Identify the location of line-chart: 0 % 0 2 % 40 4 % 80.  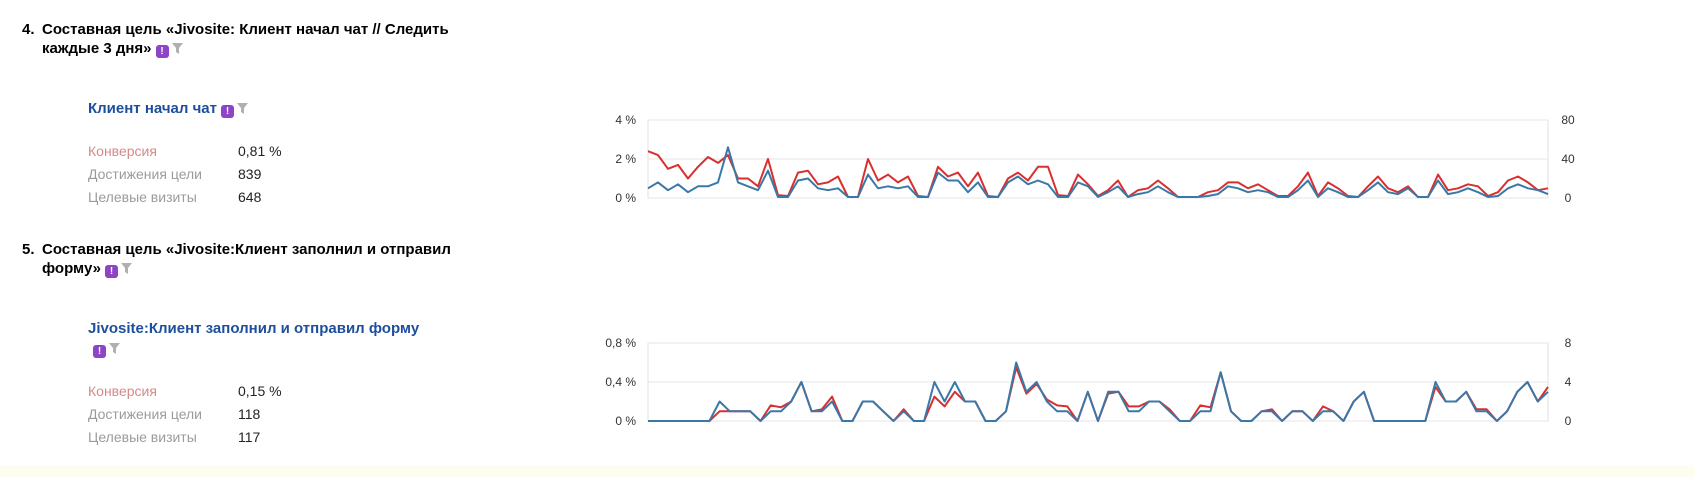
(1095, 159).